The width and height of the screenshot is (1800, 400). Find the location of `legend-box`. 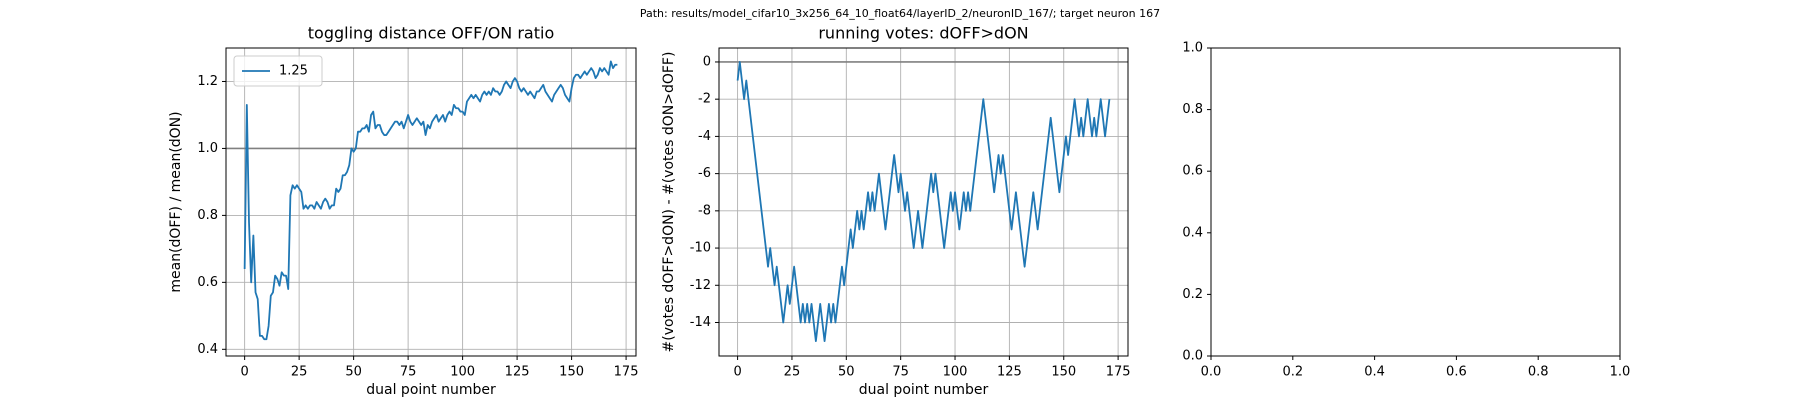

legend-box is located at coordinates (278, 71).